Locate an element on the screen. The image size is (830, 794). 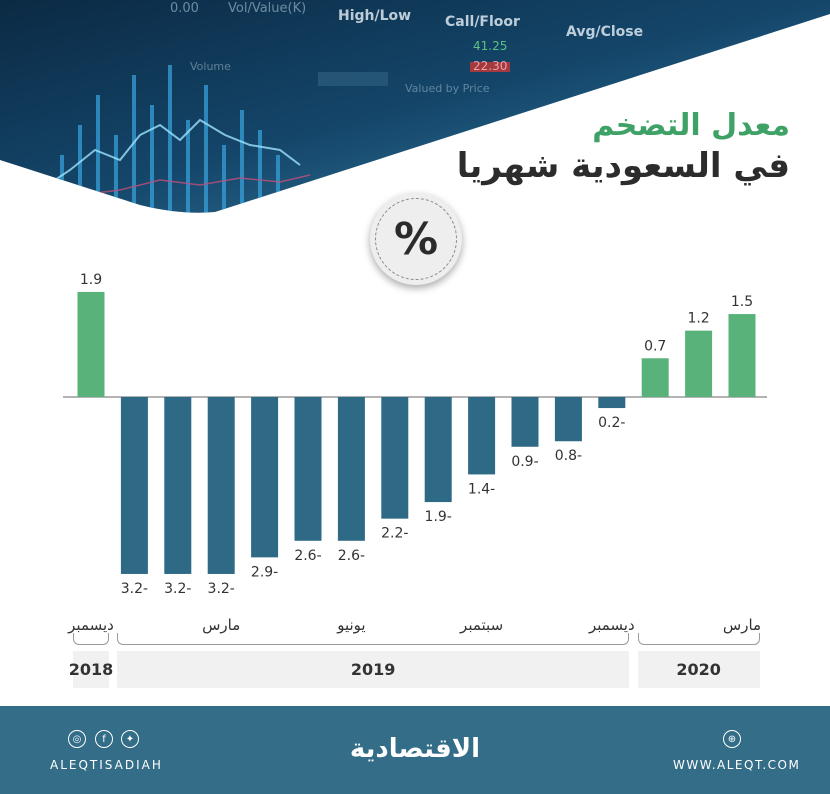
month-label: سبتمبر is located at coordinates (482, 625).